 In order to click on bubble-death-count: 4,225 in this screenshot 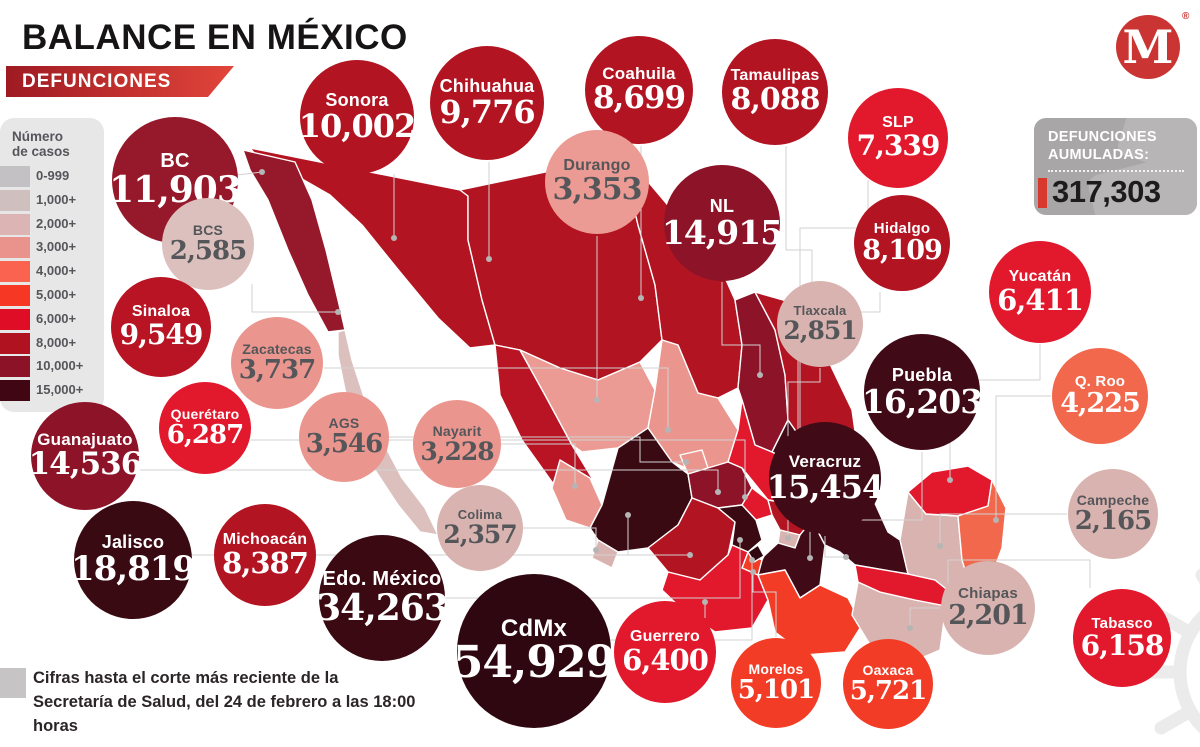, I will do `click(1100, 404)`.